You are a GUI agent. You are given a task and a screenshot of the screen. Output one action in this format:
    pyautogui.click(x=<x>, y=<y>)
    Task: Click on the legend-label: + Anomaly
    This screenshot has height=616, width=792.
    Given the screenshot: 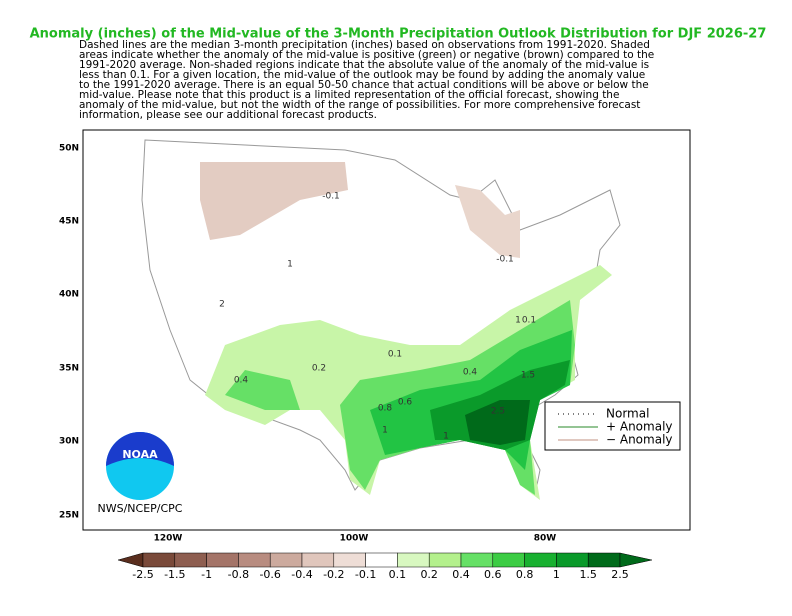 What is the action you would take?
    pyautogui.click(x=639, y=427)
    